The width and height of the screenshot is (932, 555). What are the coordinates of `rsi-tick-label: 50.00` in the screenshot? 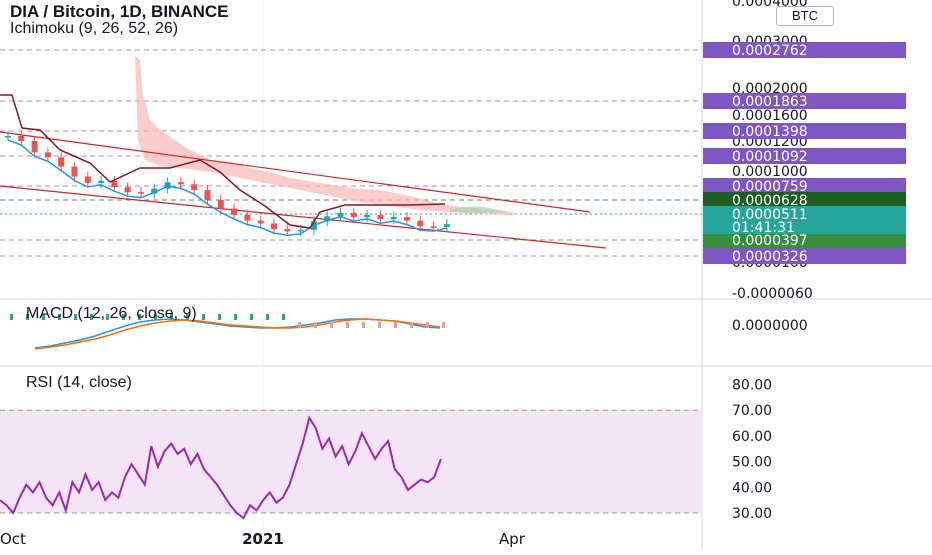 It's located at (752, 463).